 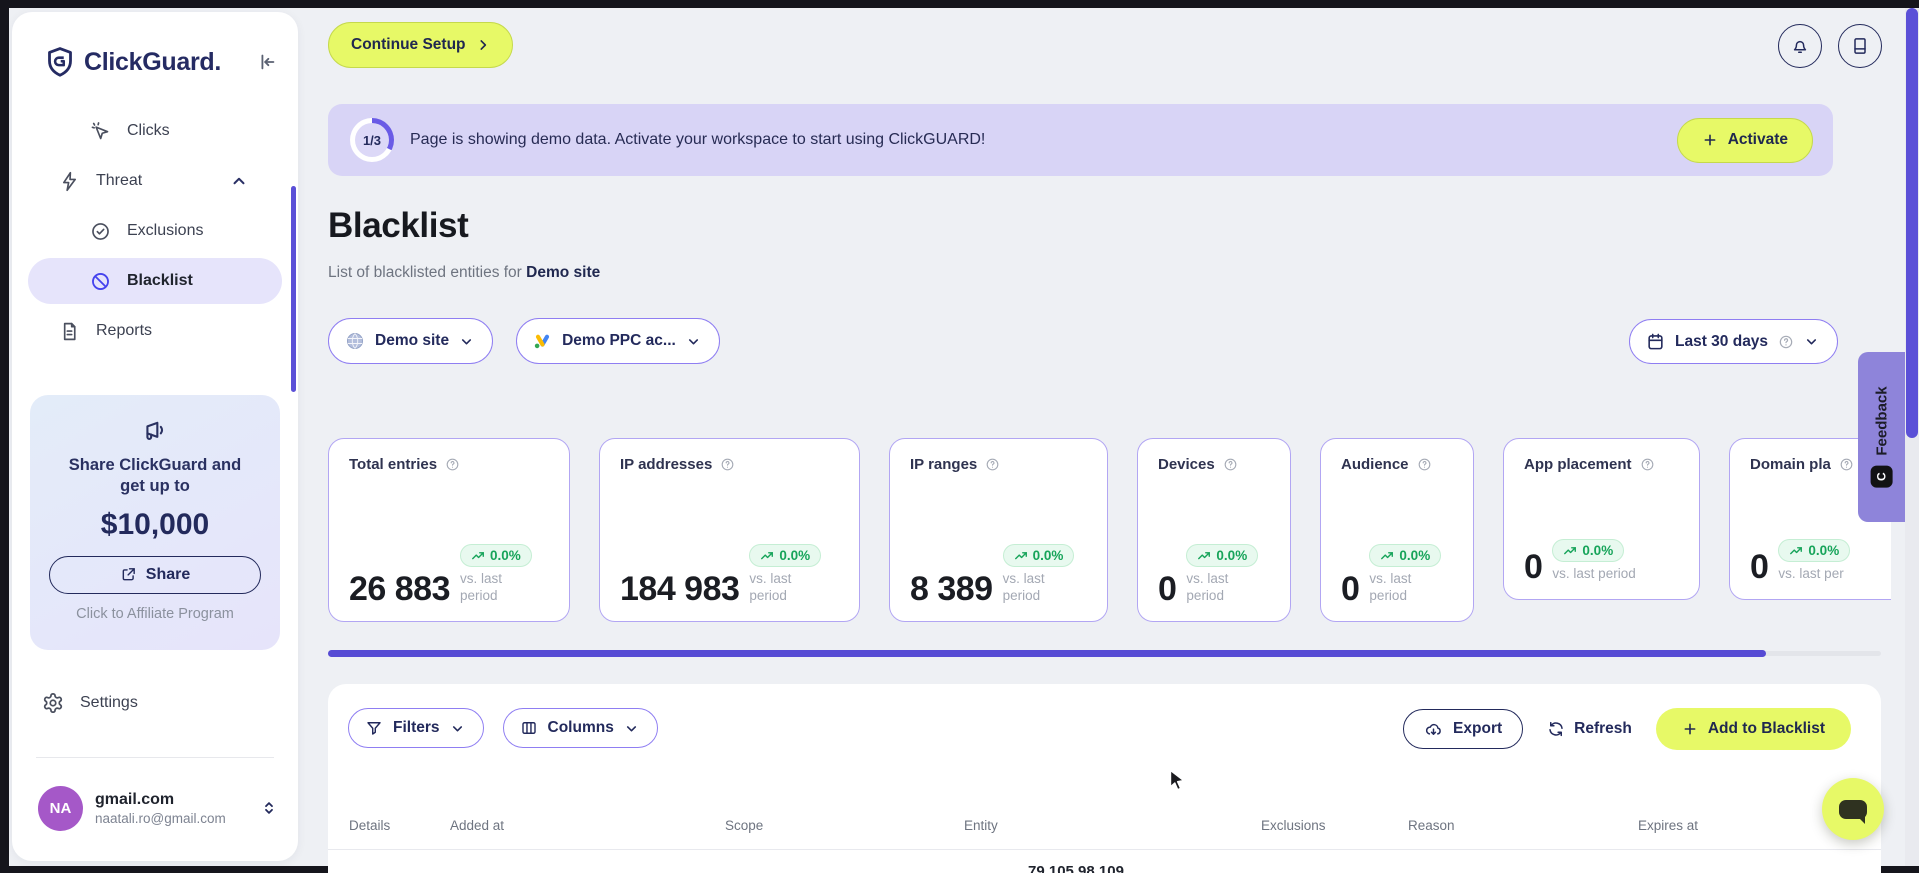 What do you see at coordinates (1668, 825) in the screenshot?
I see `column-header-expires-at: Expires at` at bounding box center [1668, 825].